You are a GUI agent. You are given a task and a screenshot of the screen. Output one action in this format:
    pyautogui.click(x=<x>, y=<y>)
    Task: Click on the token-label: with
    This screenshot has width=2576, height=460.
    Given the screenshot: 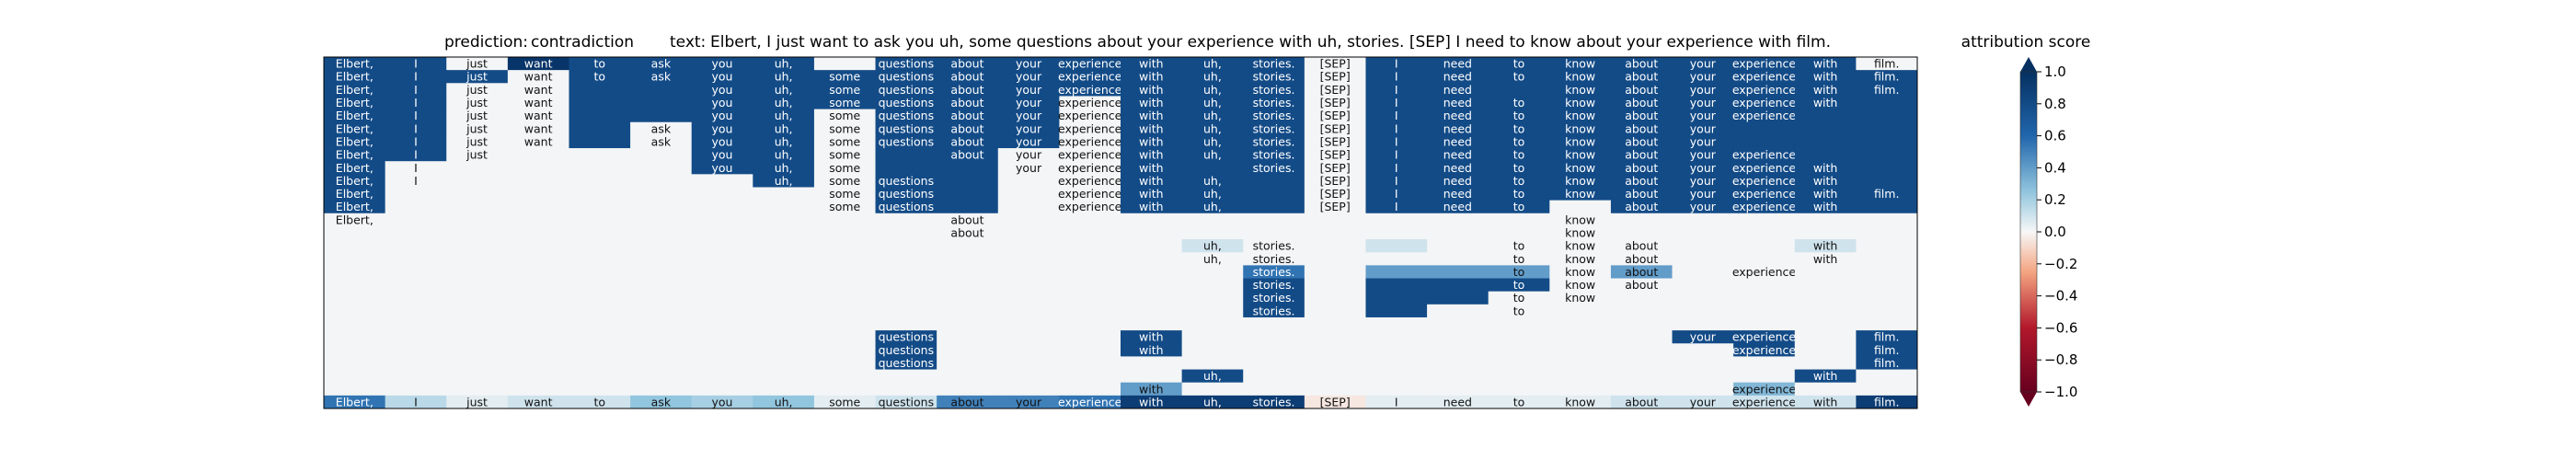 What is the action you would take?
    pyautogui.click(x=1825, y=102)
    